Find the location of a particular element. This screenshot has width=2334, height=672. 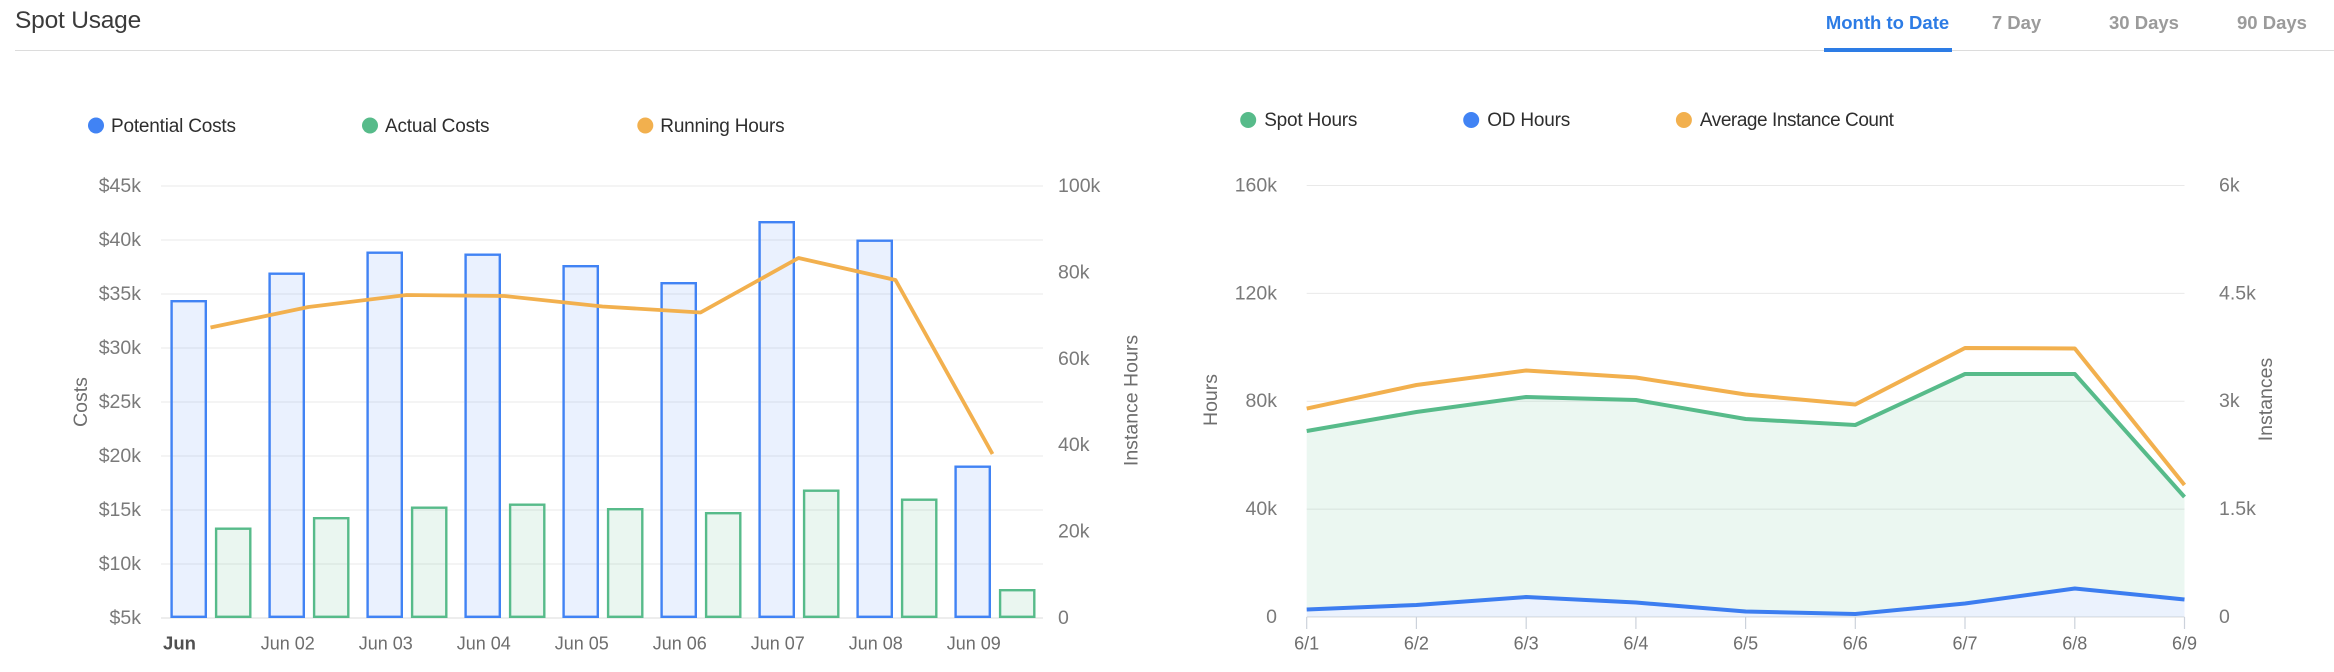

svg-text: Running Hours is located at coordinates (722, 126).